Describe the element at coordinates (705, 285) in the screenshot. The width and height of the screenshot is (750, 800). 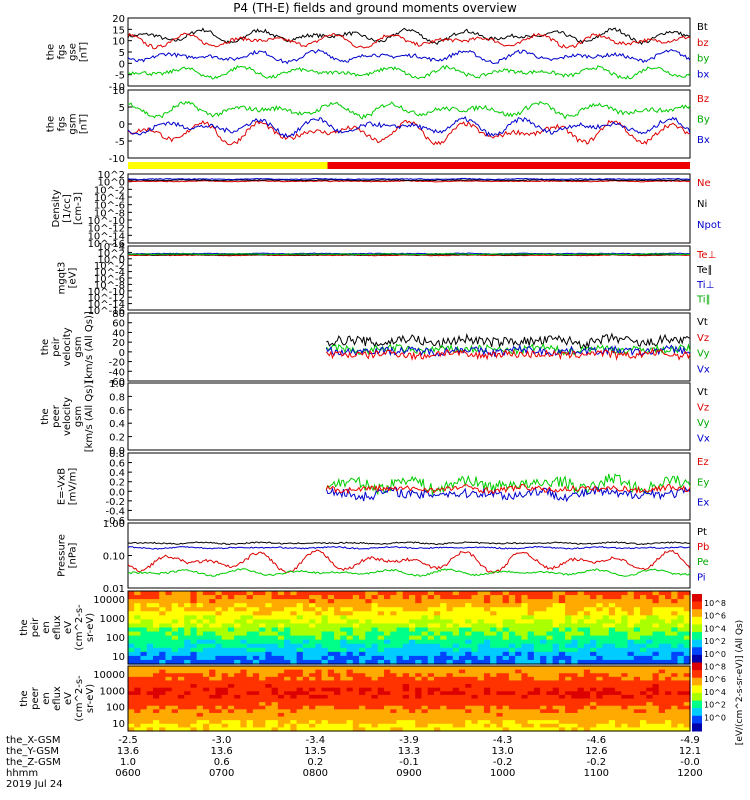
I see `legend-entry: Ti⊥` at that location.